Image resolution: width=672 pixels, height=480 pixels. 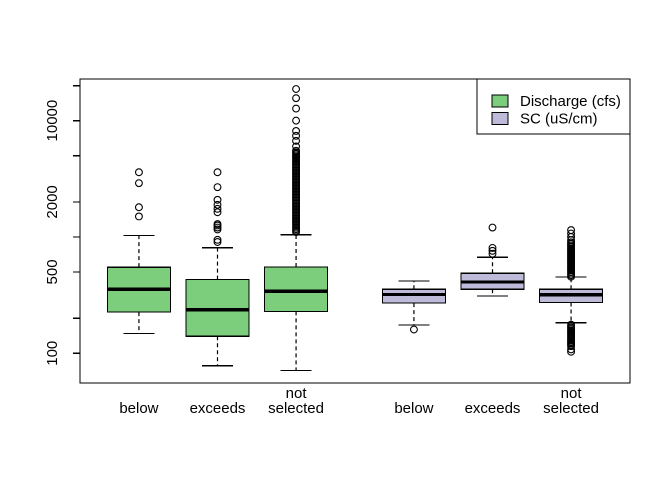 What do you see at coordinates (414, 307) in the screenshot?
I see `boxplot-sc-us-cm-below` at bounding box center [414, 307].